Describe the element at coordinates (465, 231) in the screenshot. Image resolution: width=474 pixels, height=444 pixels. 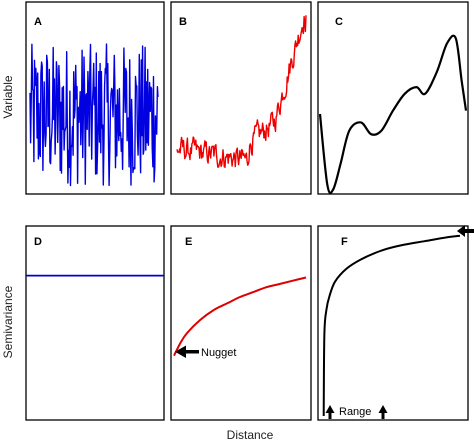
I see `sill-arrow-icon` at that location.